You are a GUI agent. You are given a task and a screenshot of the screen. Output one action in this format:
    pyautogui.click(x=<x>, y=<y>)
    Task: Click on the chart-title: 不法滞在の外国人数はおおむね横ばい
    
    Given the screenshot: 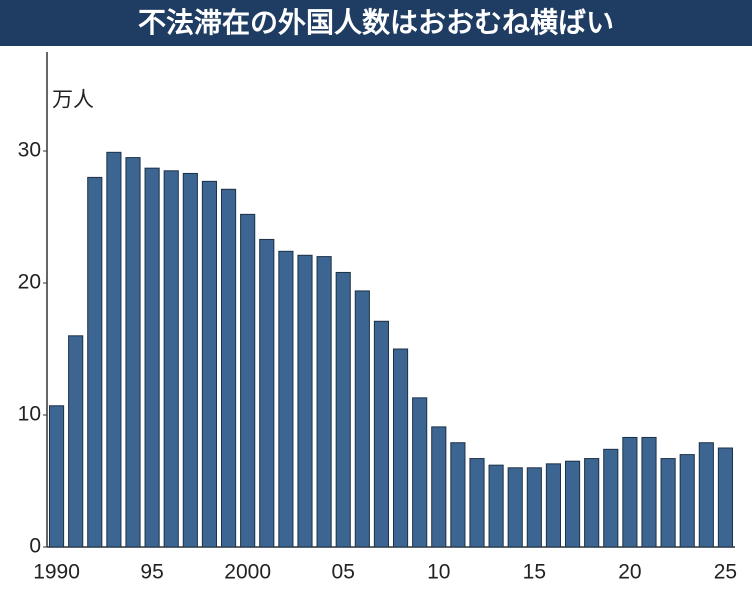 What is the action you would take?
    pyautogui.click(x=376, y=23)
    